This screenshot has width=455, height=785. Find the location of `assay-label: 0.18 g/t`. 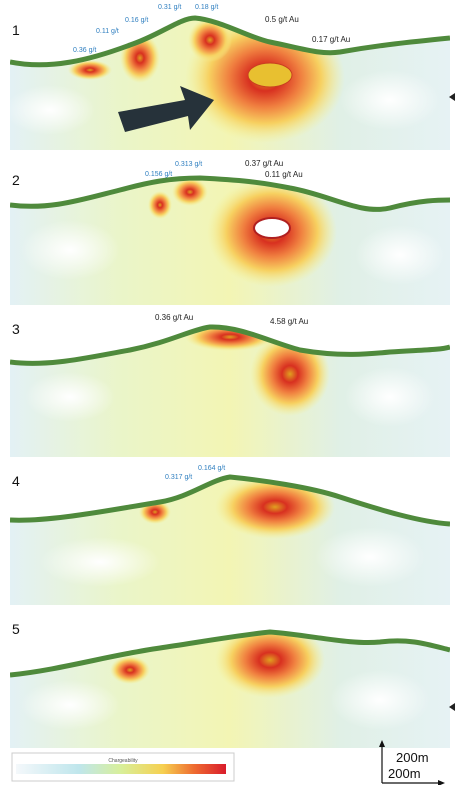

assay-label: 0.18 g/t is located at coordinates (206, 7).